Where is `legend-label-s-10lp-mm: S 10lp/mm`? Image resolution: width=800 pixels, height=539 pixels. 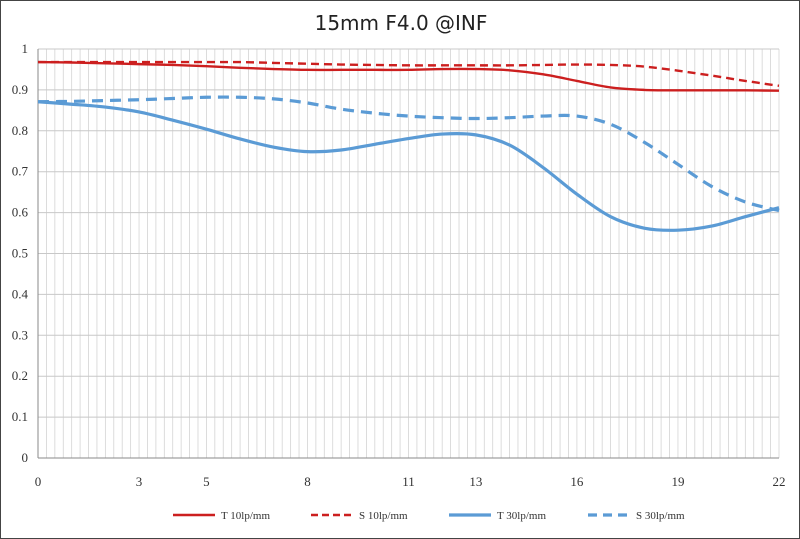
legend-label-s-10lp-mm: S 10lp/mm is located at coordinates (383, 516).